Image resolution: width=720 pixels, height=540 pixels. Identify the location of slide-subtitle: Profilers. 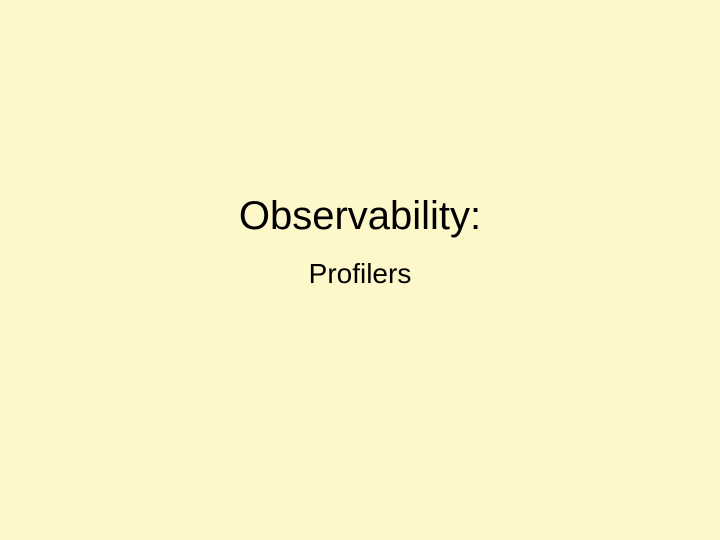
(360, 273).